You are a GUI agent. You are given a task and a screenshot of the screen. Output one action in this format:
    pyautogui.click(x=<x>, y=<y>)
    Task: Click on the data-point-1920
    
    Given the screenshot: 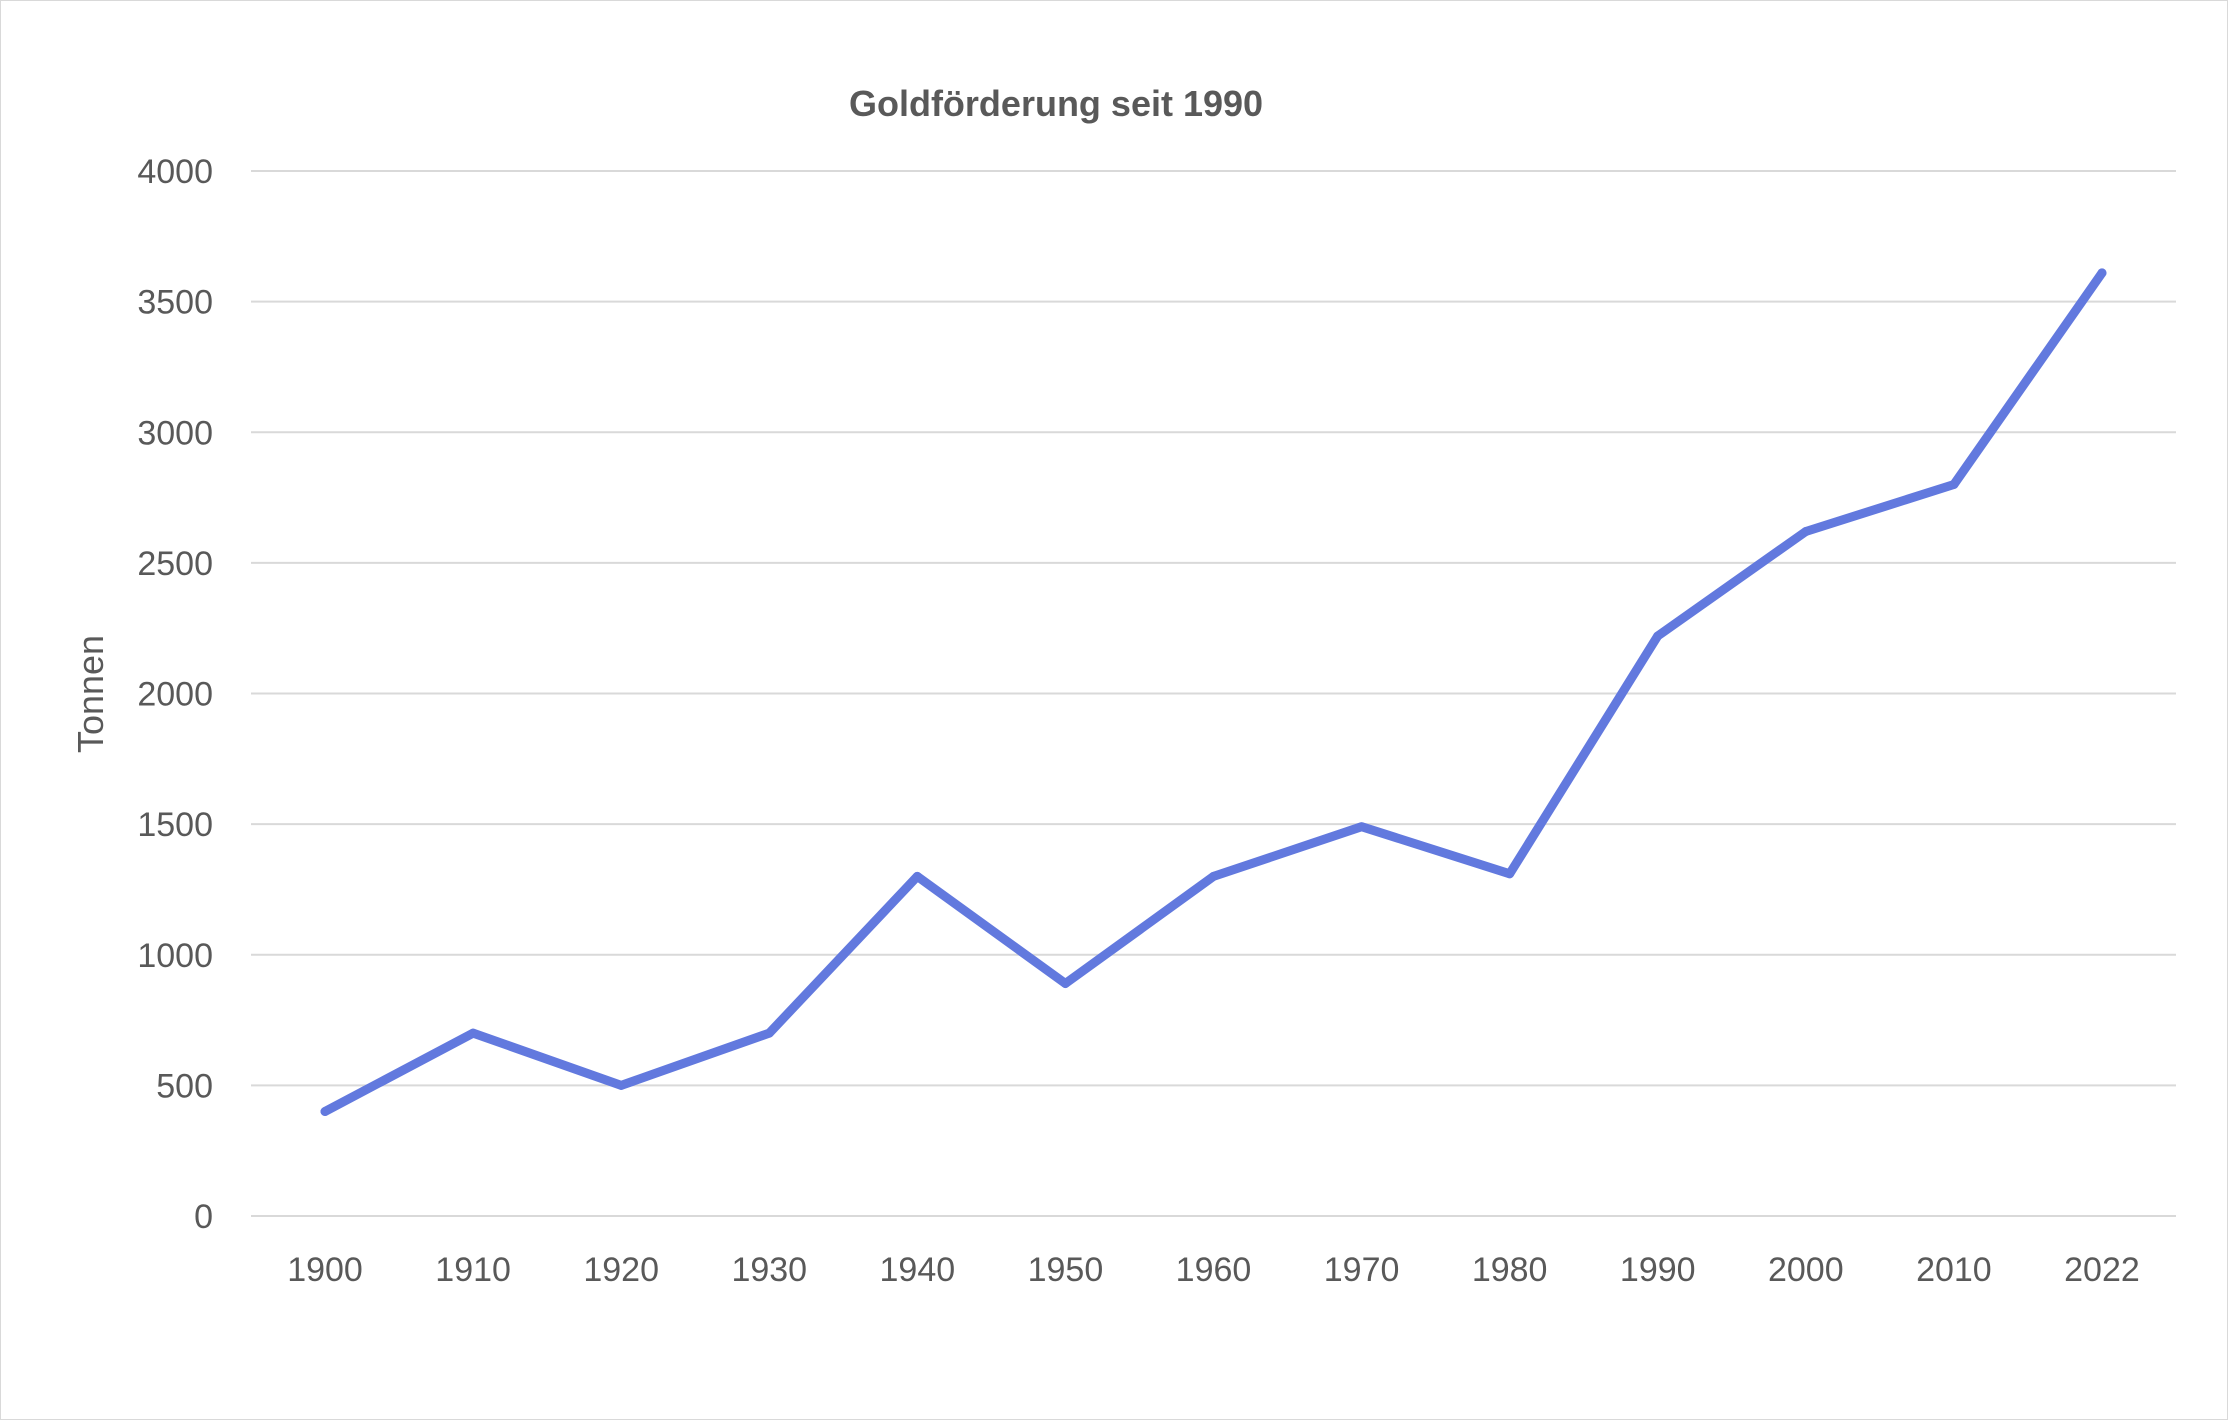 What is the action you would take?
    pyautogui.click(x=621, y=1085)
    